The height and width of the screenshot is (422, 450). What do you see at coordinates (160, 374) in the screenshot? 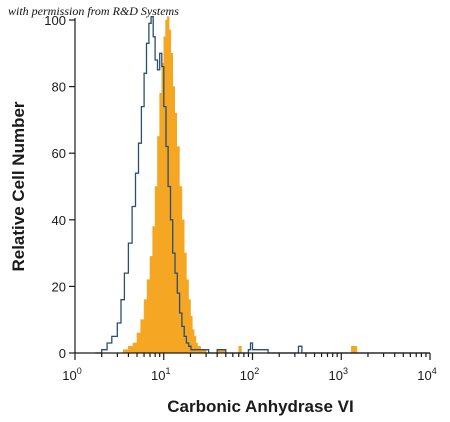
I see `x-tick-label: 10¹` at bounding box center [160, 374].